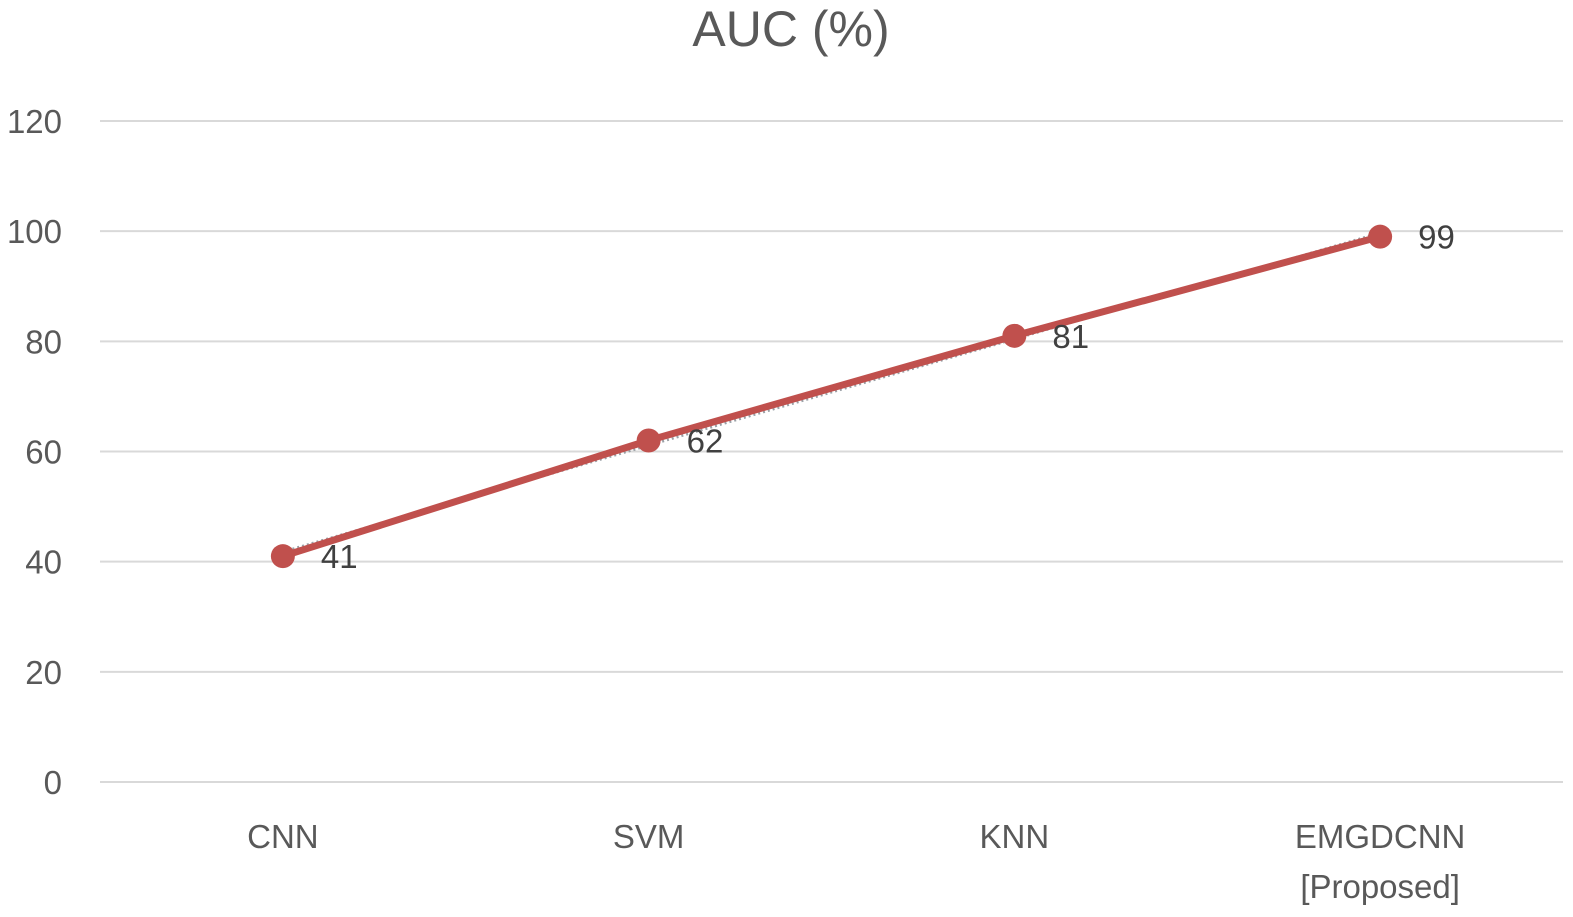  I want to click on y-tick-label: 60, so click(43, 452).